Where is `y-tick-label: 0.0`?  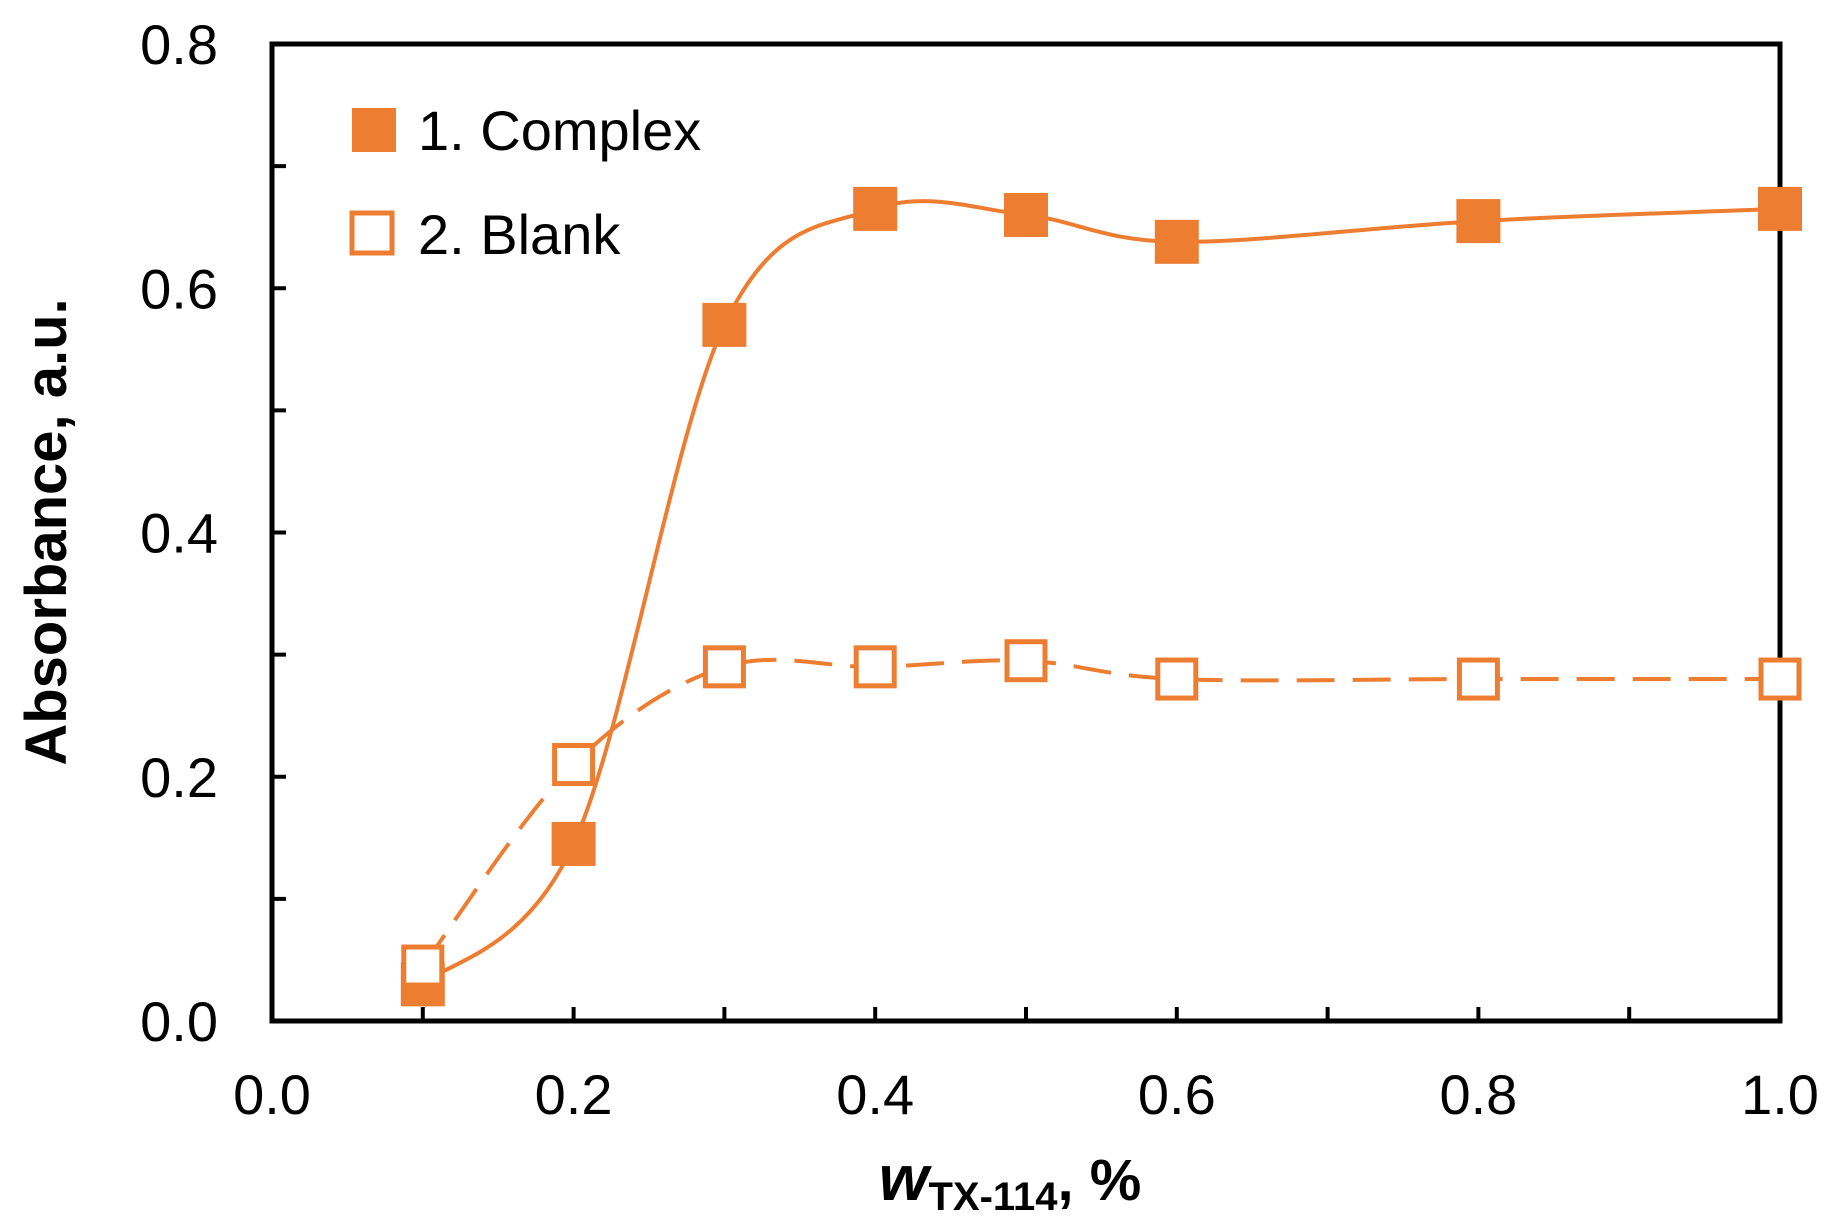 y-tick-label: 0.0 is located at coordinates (179, 1021).